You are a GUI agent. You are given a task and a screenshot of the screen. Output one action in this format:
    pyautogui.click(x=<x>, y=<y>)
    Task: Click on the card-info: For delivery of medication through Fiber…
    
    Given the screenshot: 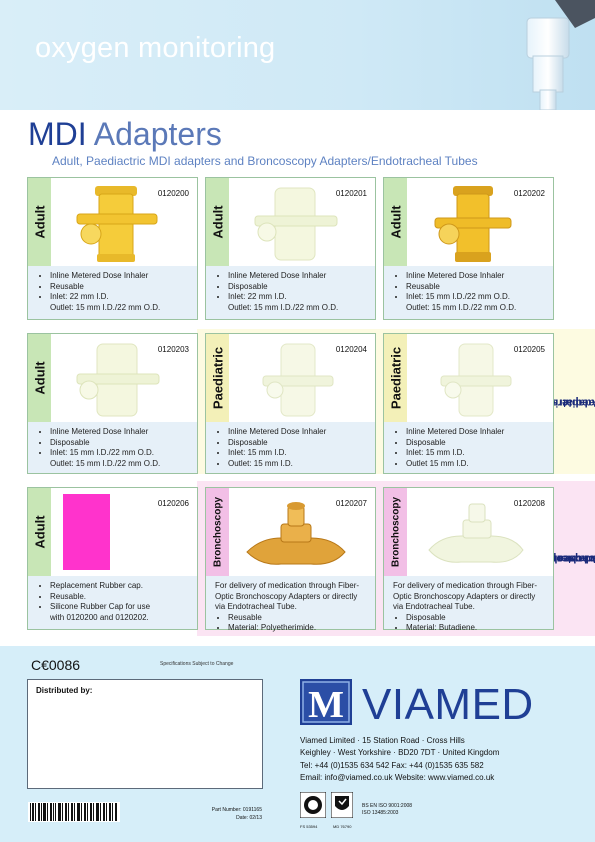 What is the action you would take?
    pyautogui.click(x=290, y=604)
    